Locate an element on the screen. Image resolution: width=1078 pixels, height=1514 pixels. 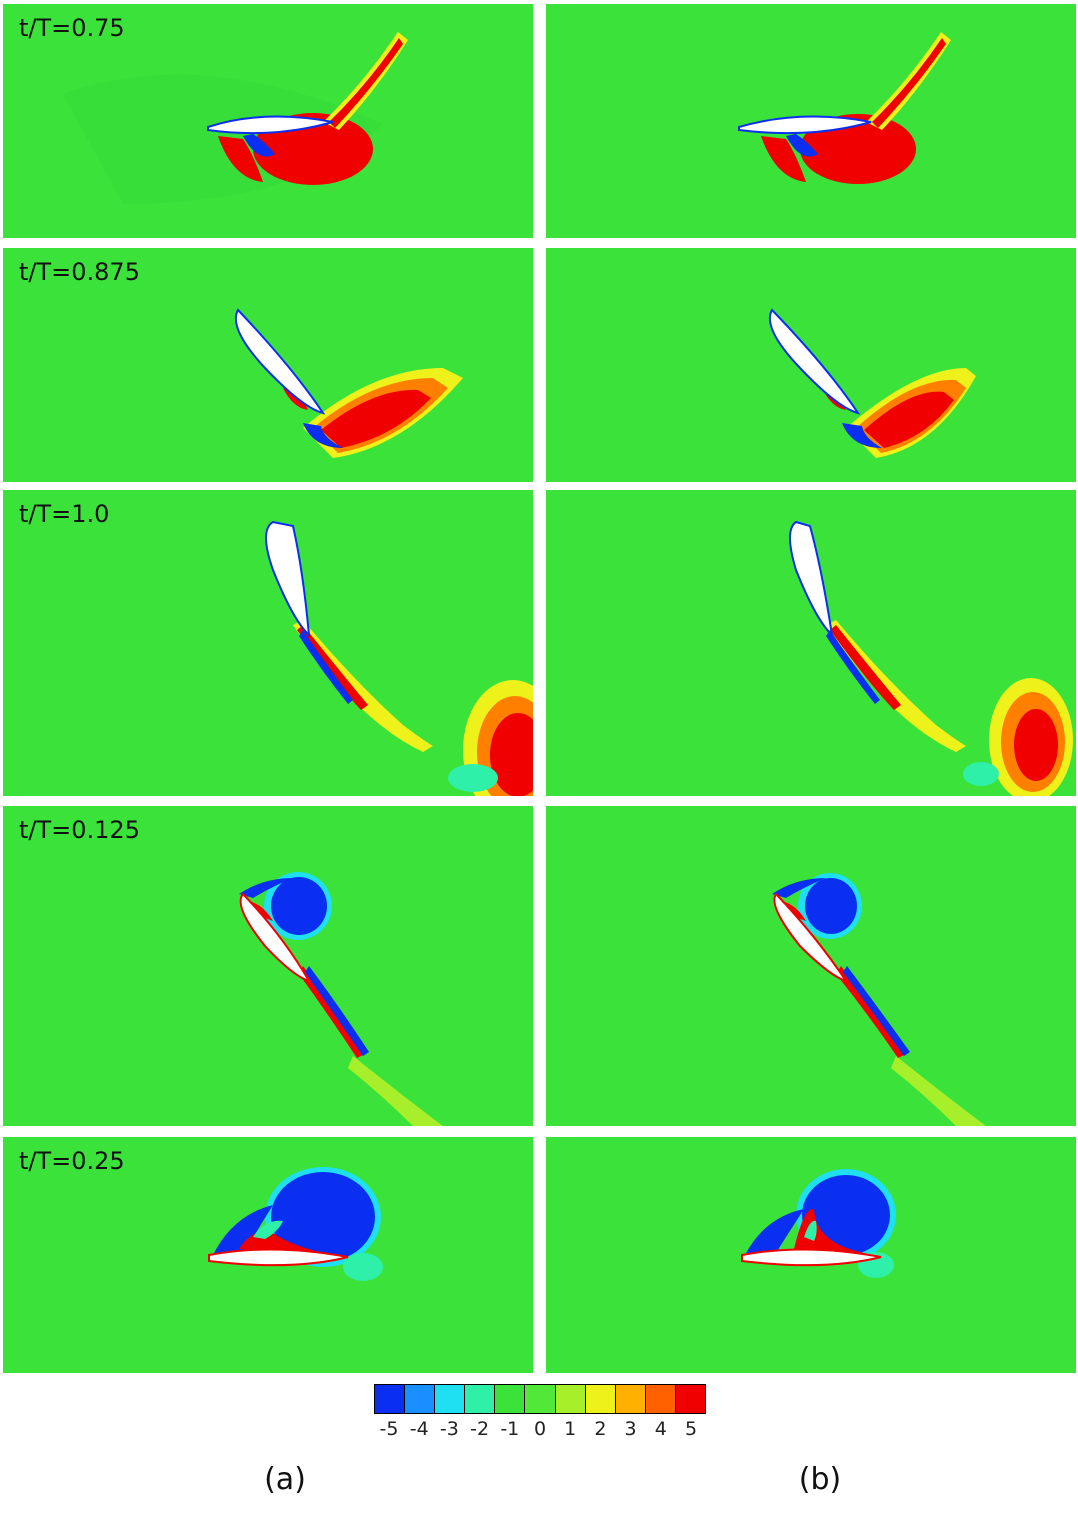
time-label: t/T=0.125 is located at coordinates (79, 830).